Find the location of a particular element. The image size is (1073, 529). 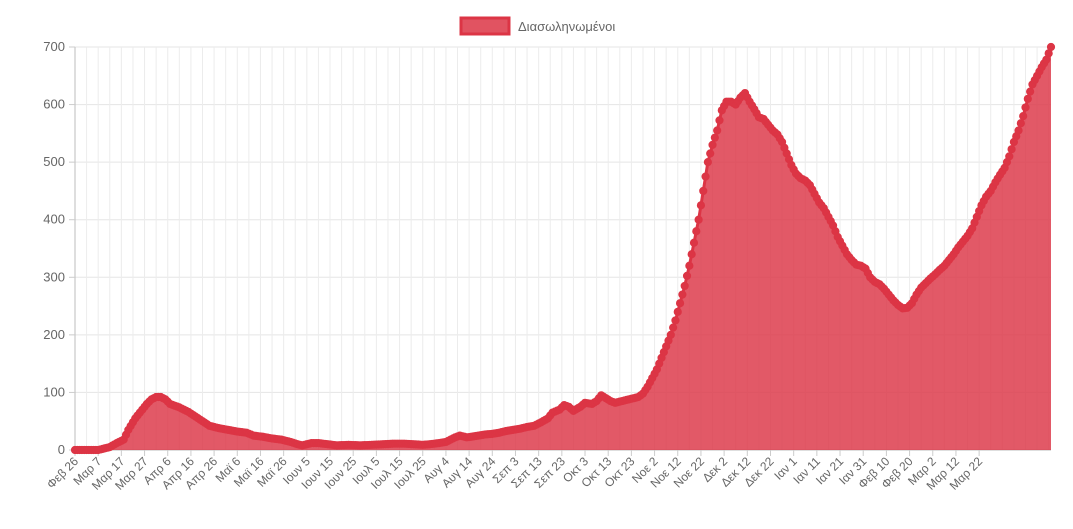

y-axis: 0 100 200 300 400 500 600 700 is located at coordinates (59, 248).